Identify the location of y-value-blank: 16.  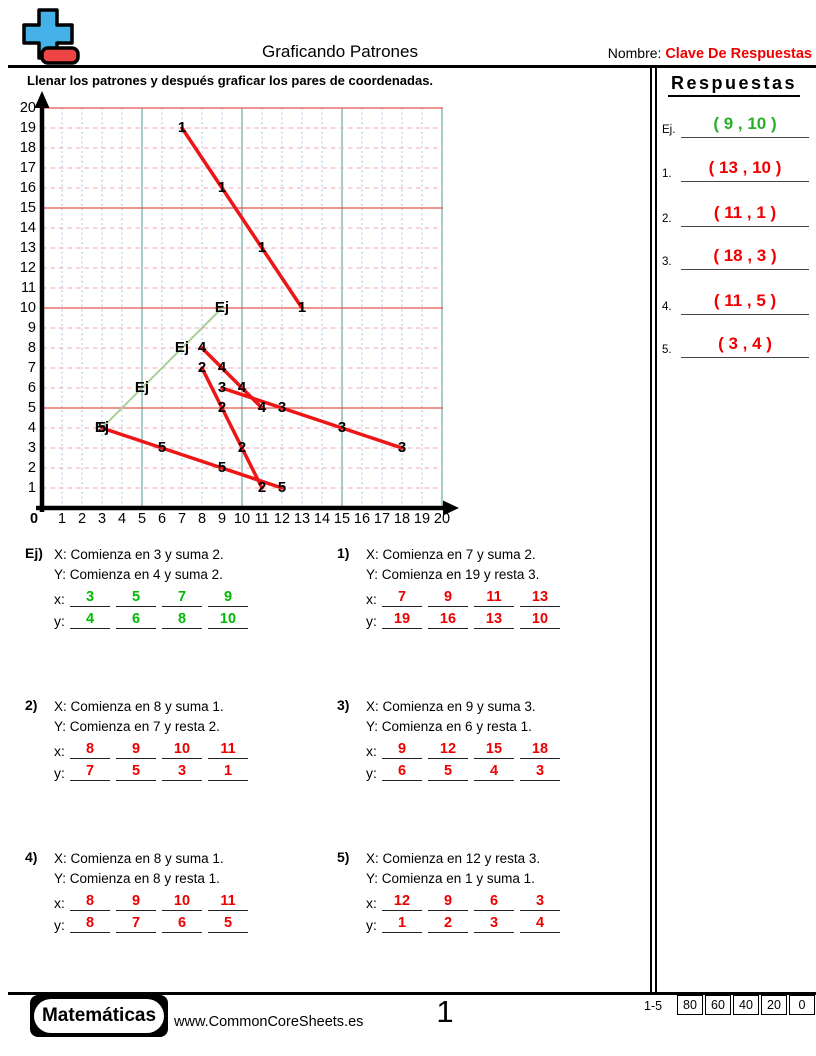
(448, 620).